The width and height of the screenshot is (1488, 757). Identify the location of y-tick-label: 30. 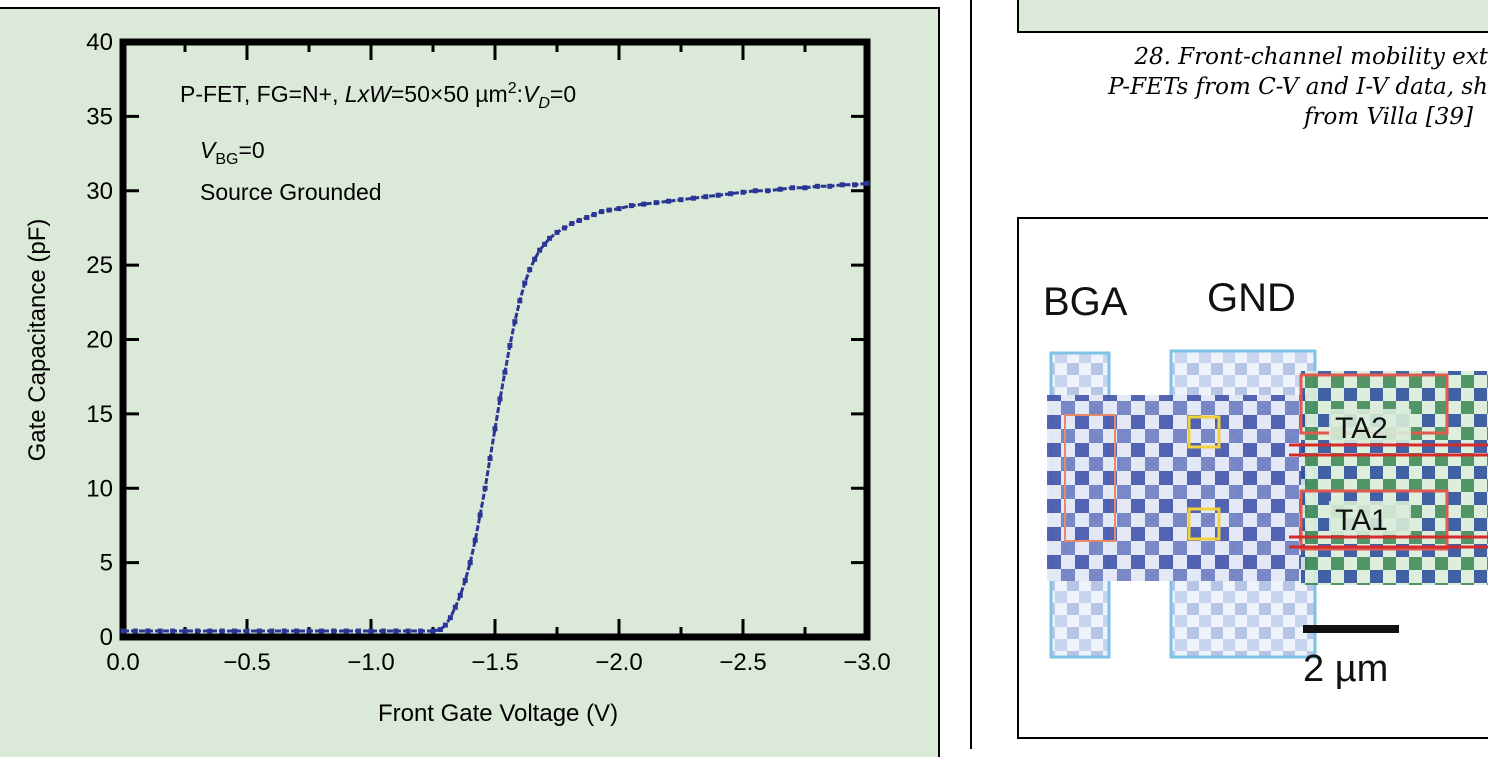
(99, 191).